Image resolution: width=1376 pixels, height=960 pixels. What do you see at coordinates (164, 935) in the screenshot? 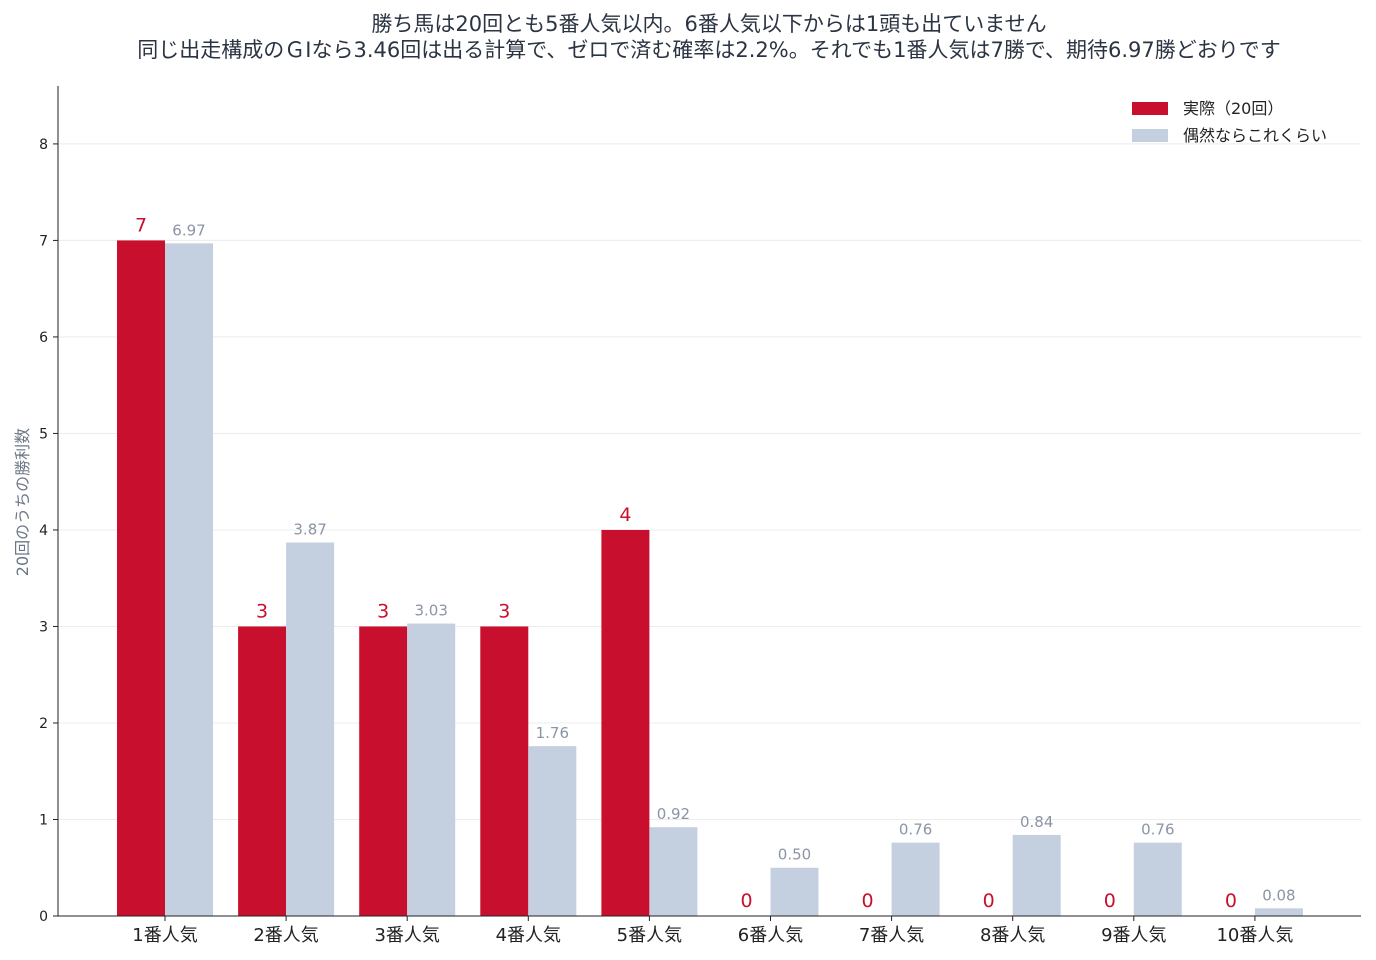
I see `x-tick-label-1: 1番人気` at bounding box center [164, 935].